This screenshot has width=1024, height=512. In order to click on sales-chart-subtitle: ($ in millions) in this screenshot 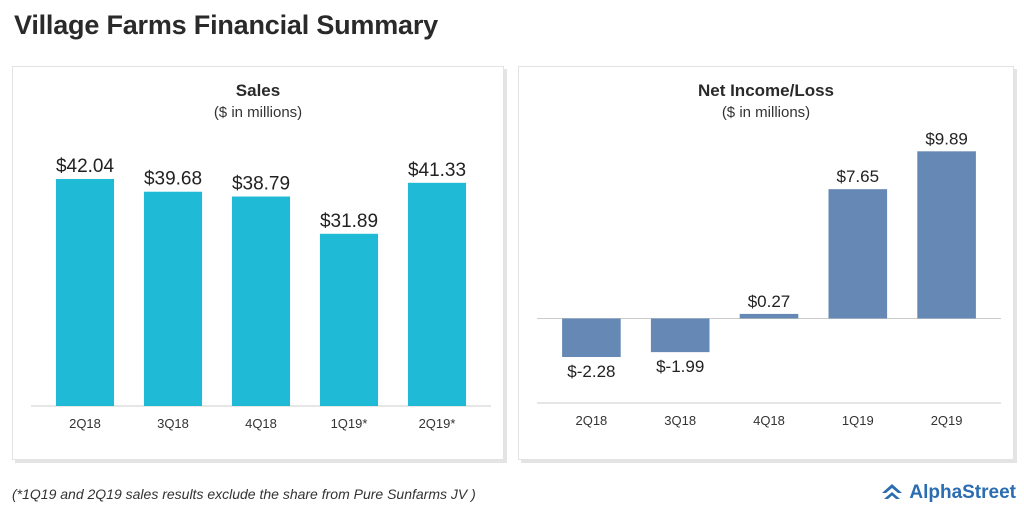, I will do `click(258, 112)`.